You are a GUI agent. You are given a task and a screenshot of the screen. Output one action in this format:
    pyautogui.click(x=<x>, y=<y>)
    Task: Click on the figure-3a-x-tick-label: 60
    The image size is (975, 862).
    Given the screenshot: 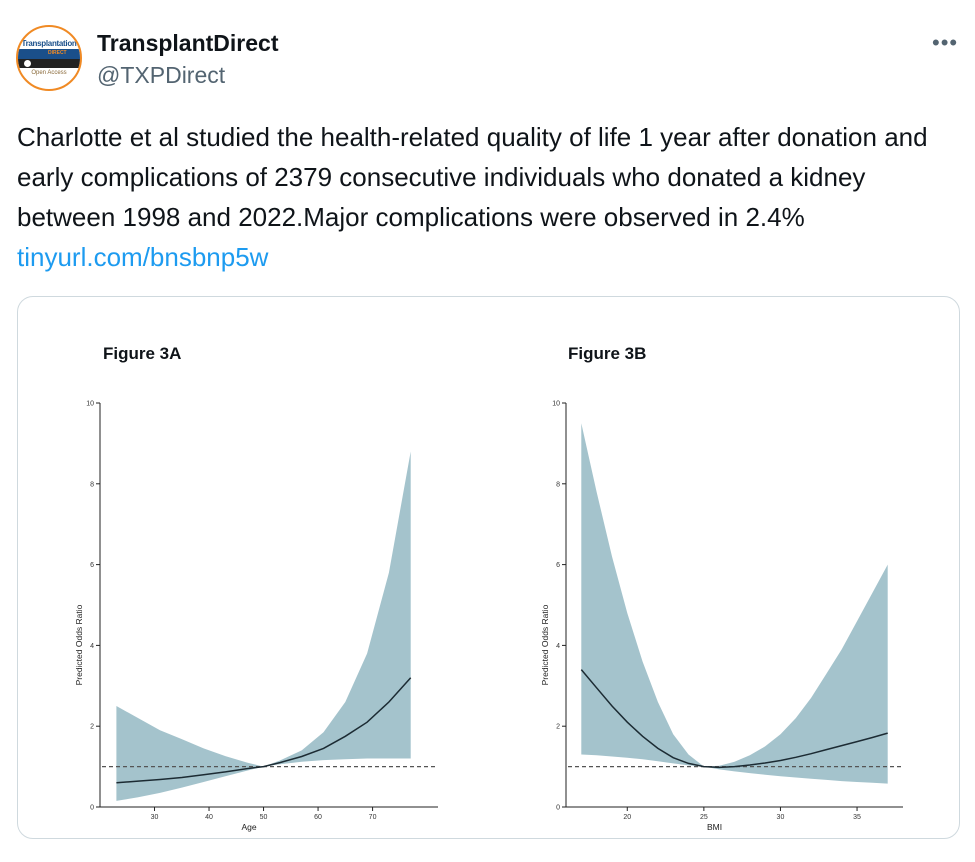 What is the action you would take?
    pyautogui.click(x=318, y=817)
    